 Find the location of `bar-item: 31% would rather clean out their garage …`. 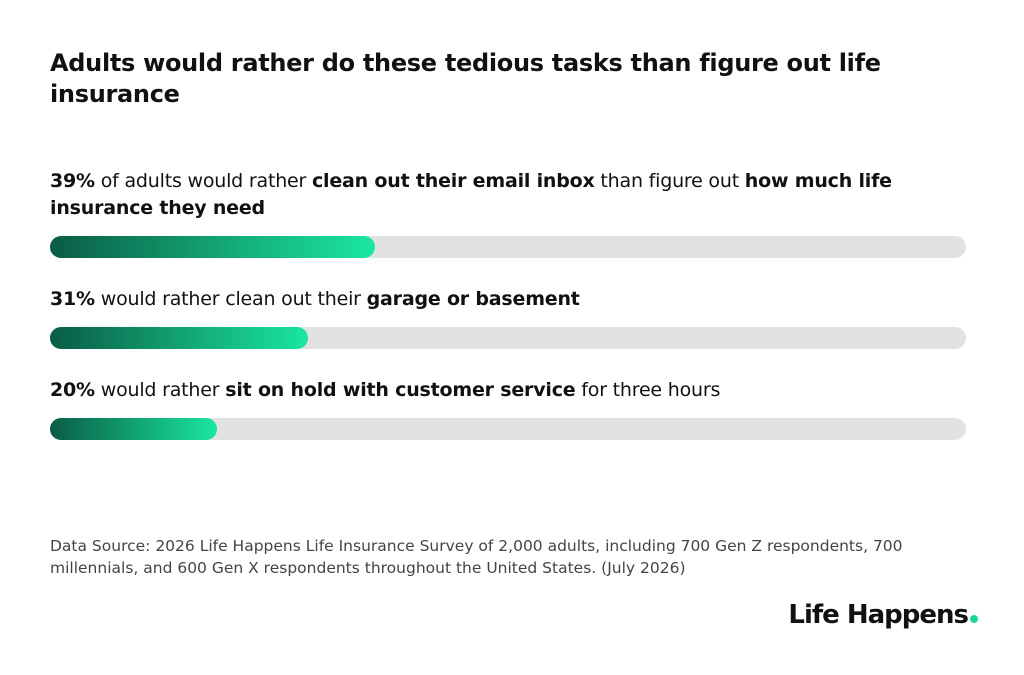

bar-item: 31% would rather clean out their garage … is located at coordinates (508, 317).